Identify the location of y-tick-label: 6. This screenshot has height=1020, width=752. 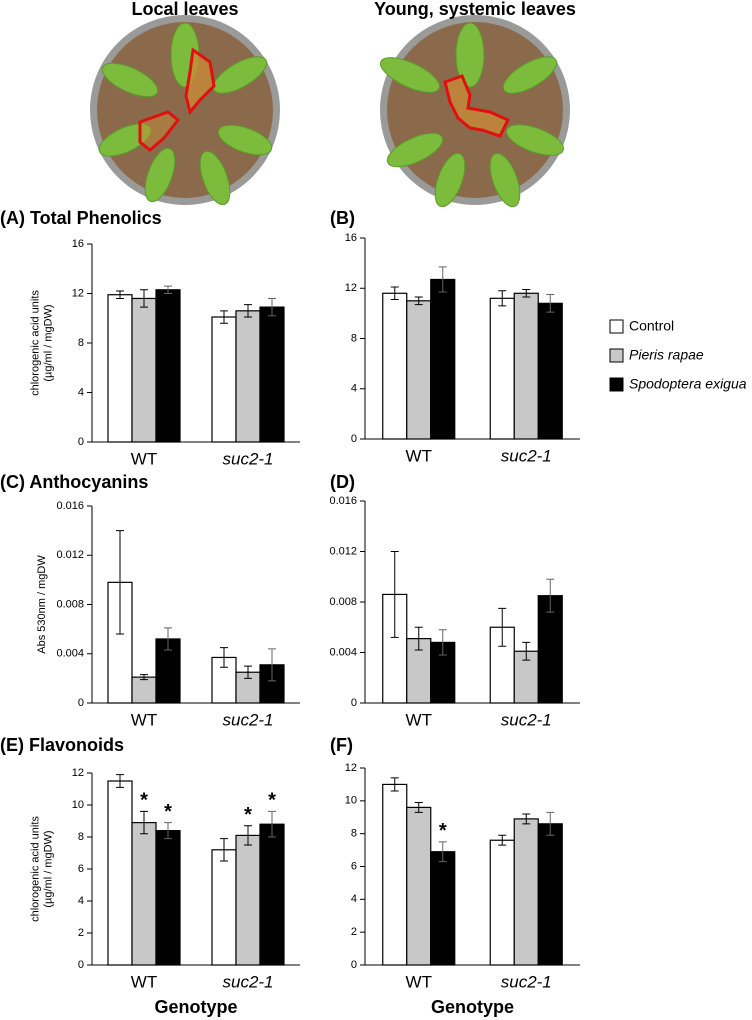
(354, 866).